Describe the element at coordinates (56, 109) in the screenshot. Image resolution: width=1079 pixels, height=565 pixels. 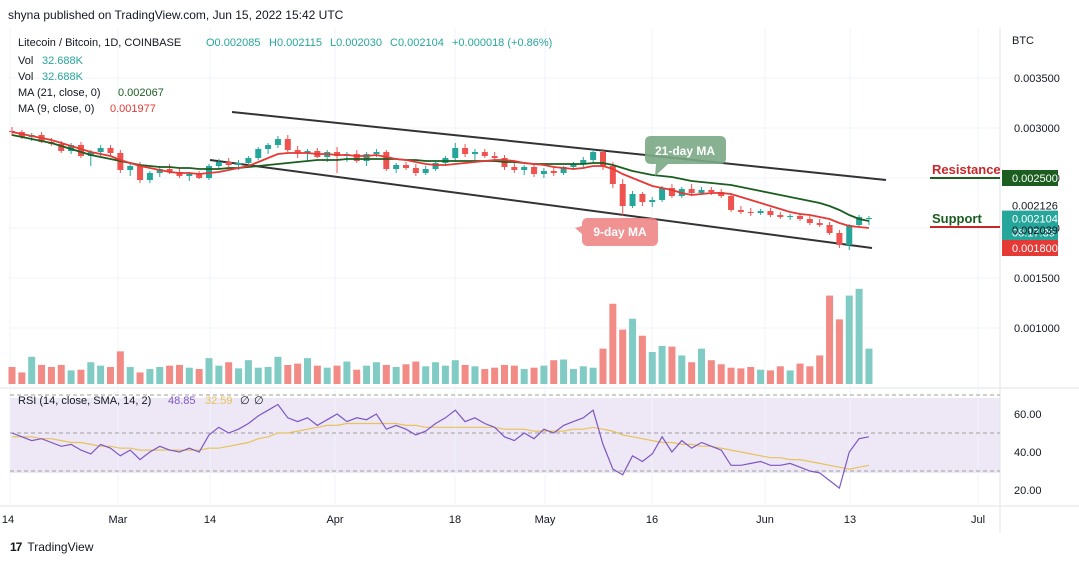
I see `legend-ma9-label: MA (9, close, 0)` at that location.